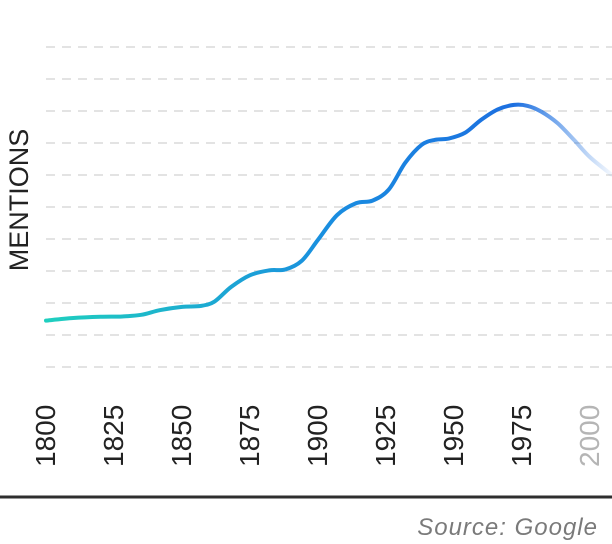 The width and height of the screenshot is (612, 544). Describe the element at coordinates (521, 436) in the screenshot. I see `x-tick-label-1975: 1975` at that location.